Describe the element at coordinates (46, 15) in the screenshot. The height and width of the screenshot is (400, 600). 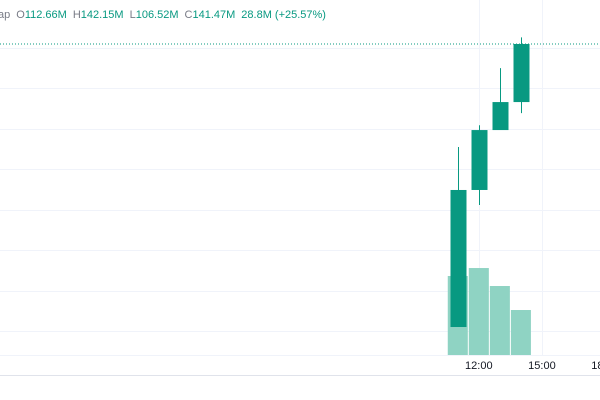
I see `legend-value: 112.66M` at that location.